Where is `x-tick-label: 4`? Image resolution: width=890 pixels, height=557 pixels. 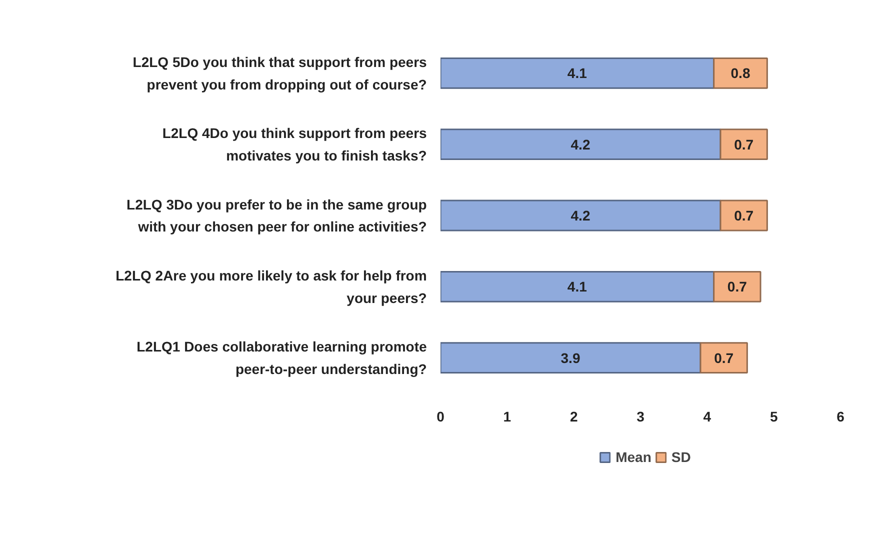 x-tick-label: 4 is located at coordinates (707, 416).